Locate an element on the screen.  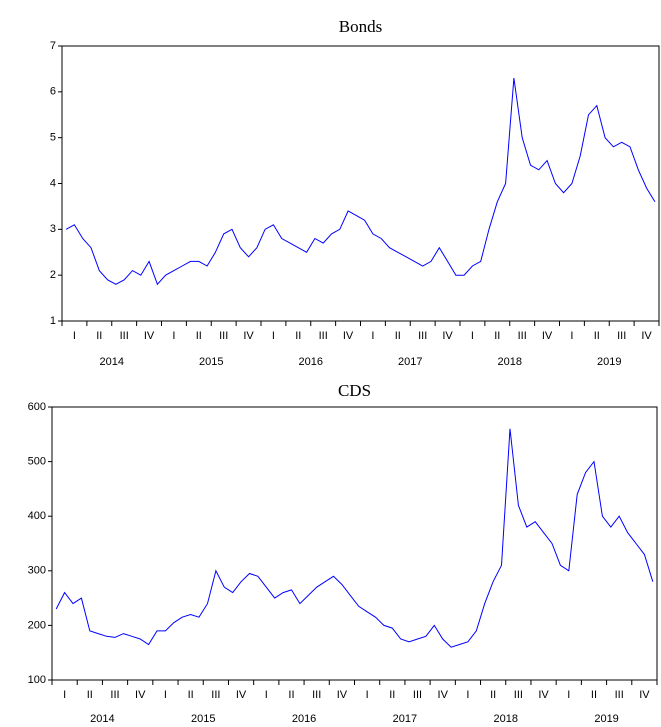
y-tick-label: 2 is located at coordinates (53, 275).